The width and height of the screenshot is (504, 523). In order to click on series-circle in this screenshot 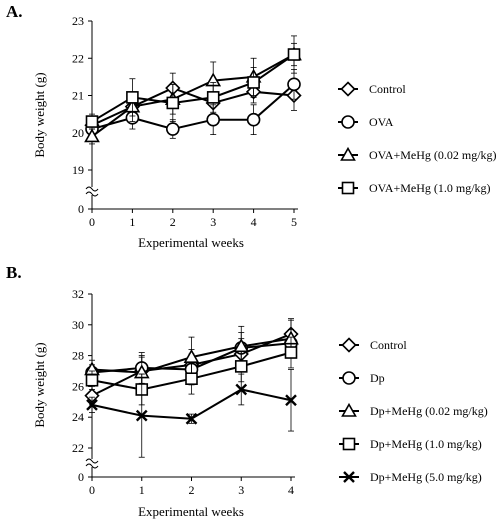, I will do `click(193, 104)`.